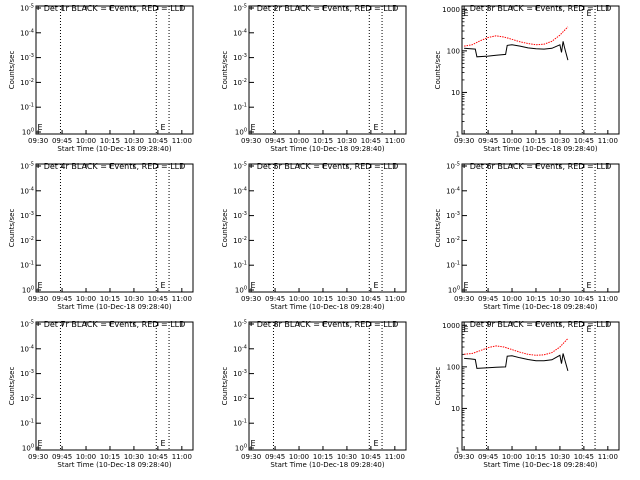 The height and width of the screenshot is (480, 640). Describe the element at coordinates (328, 166) in the screenshot. I see `chart-title: Det 5r BLACK = Events, RED = LLD` at that location.